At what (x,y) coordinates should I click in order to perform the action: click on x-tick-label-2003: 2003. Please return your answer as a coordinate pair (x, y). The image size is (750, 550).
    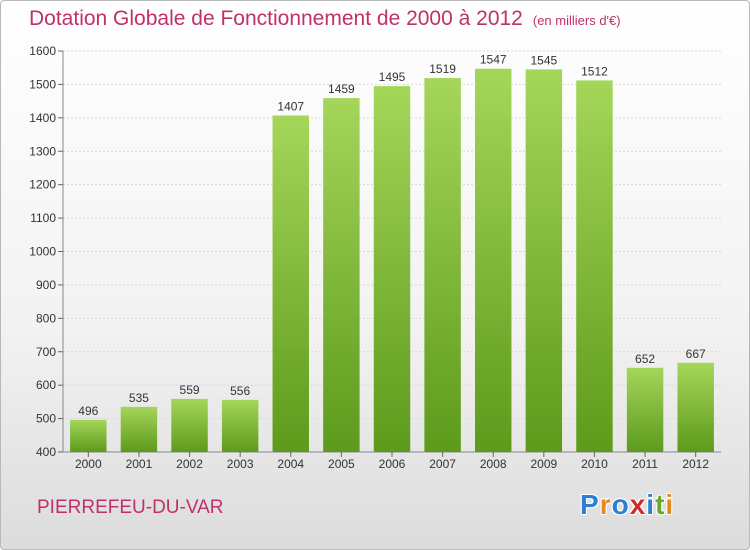
    Looking at the image, I should click on (240, 464).